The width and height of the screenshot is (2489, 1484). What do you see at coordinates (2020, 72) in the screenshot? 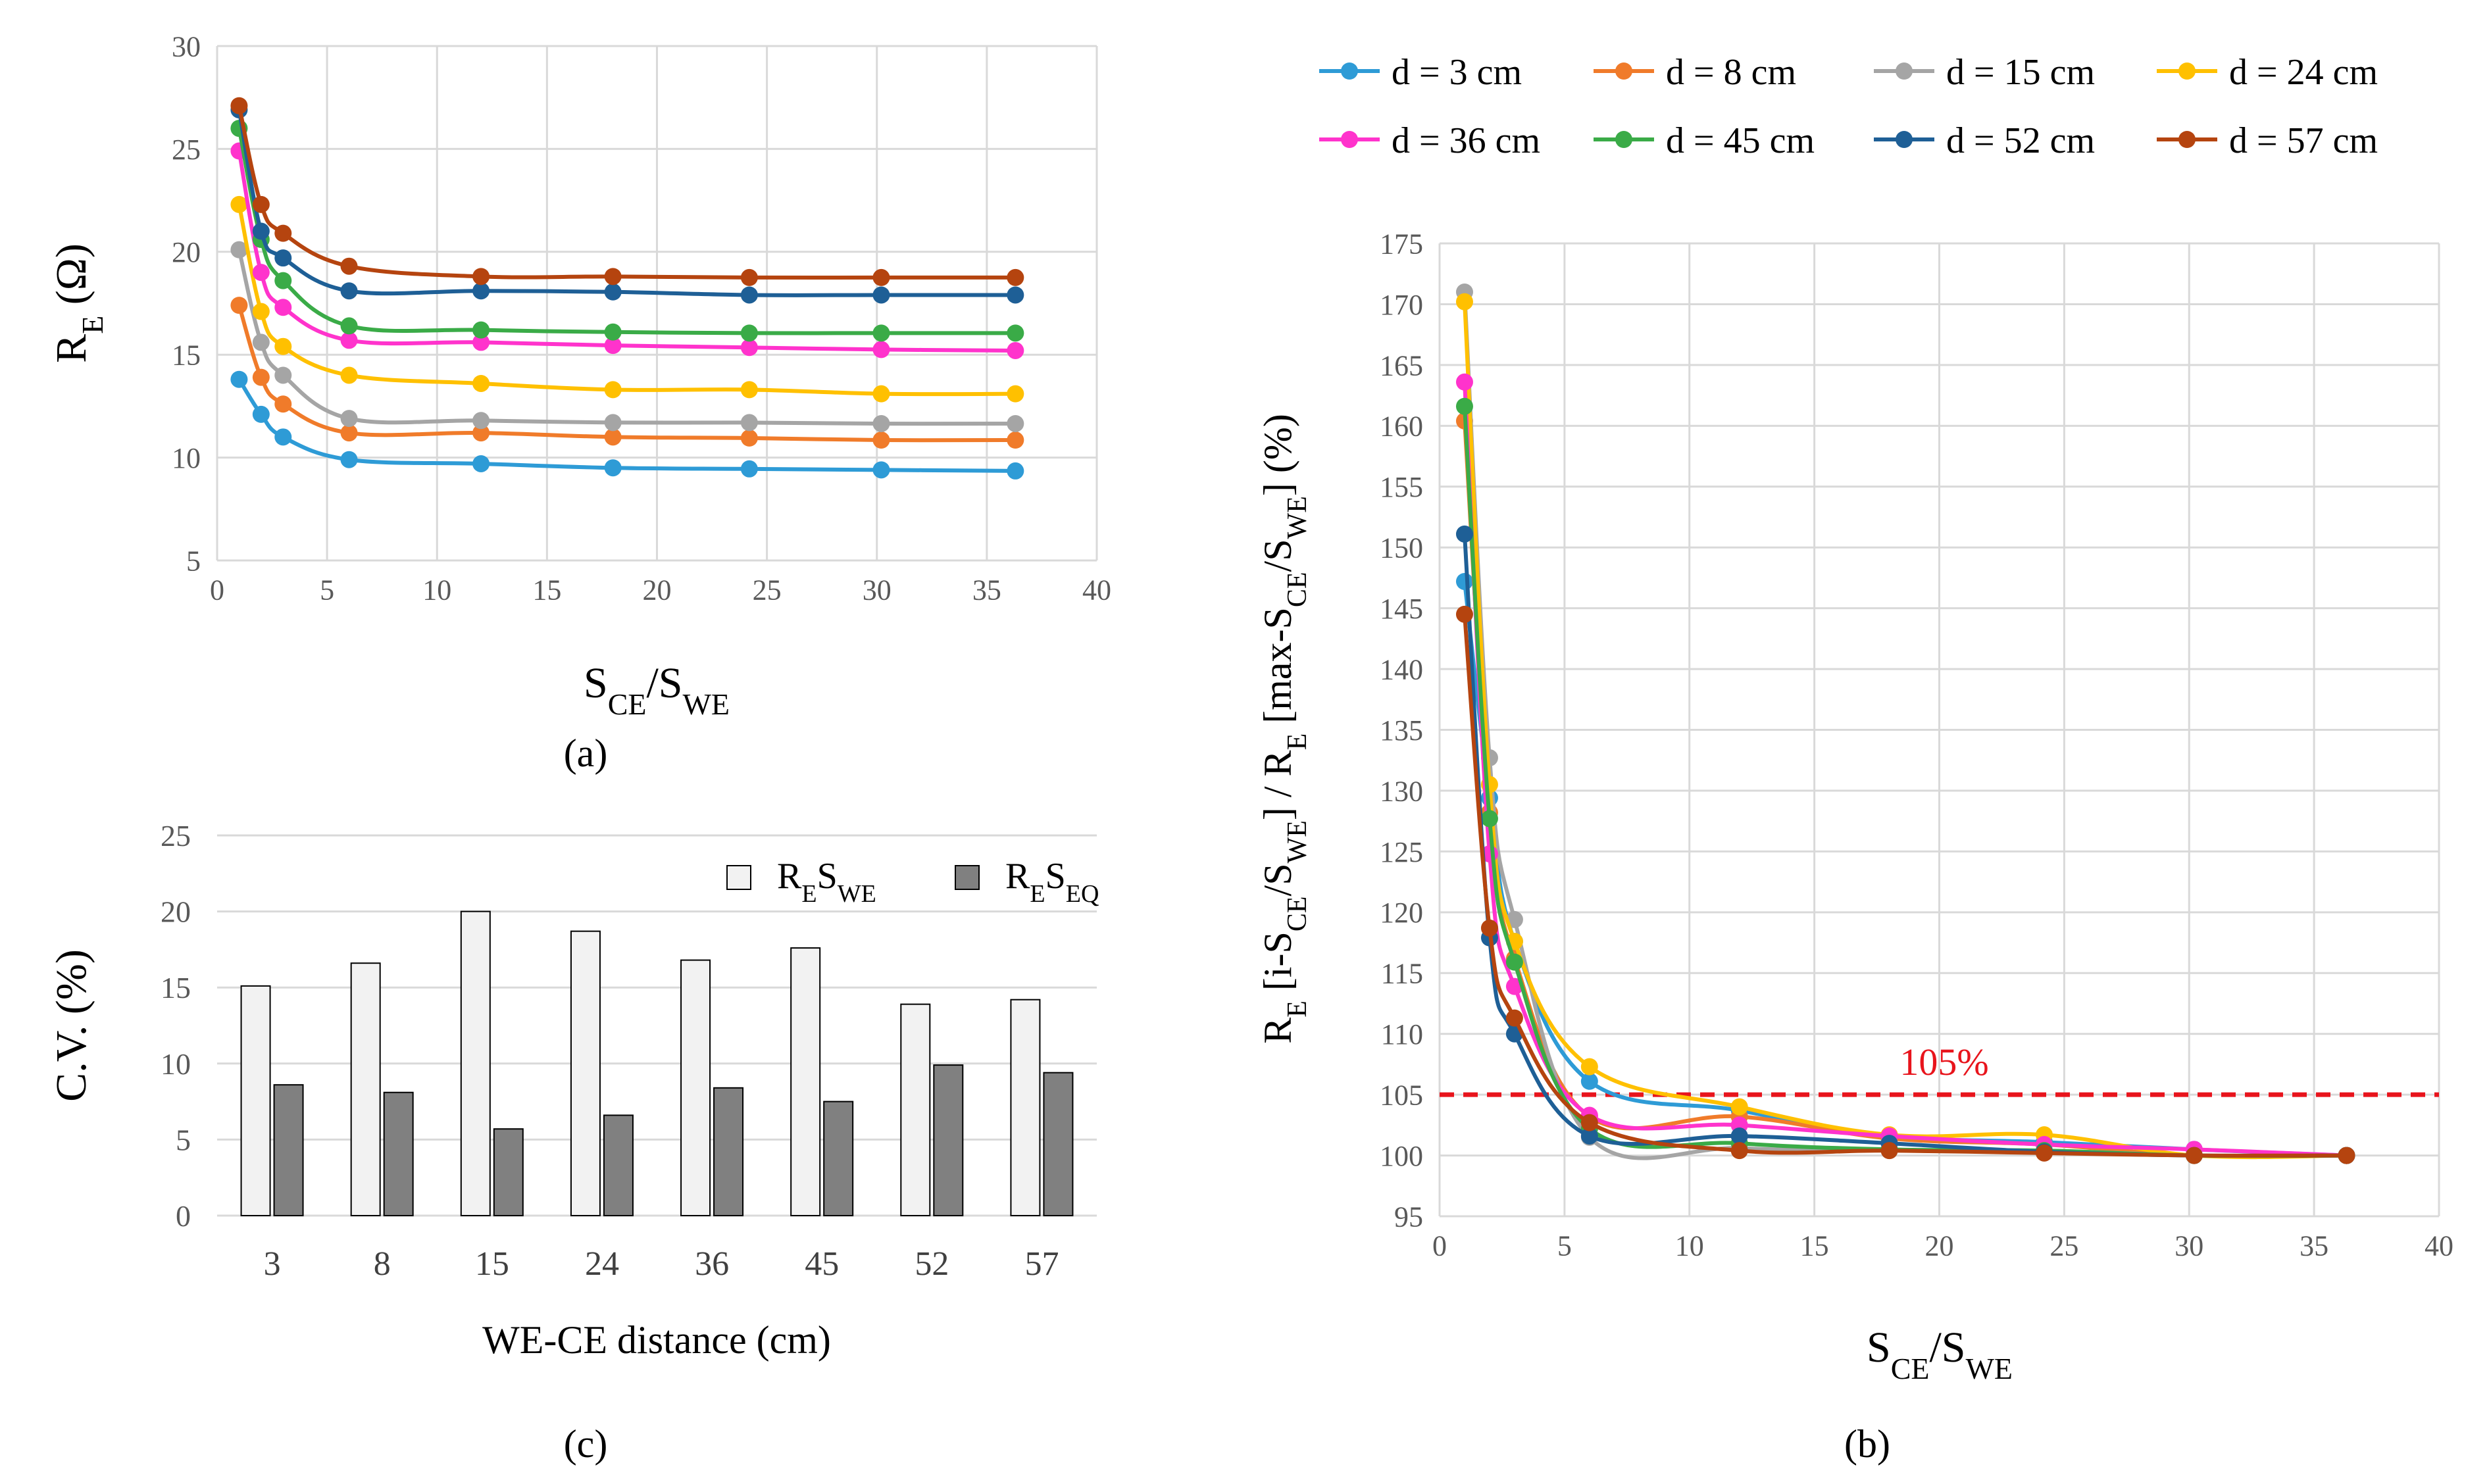
I see `legend-label: d = 15 cm` at bounding box center [2020, 72].